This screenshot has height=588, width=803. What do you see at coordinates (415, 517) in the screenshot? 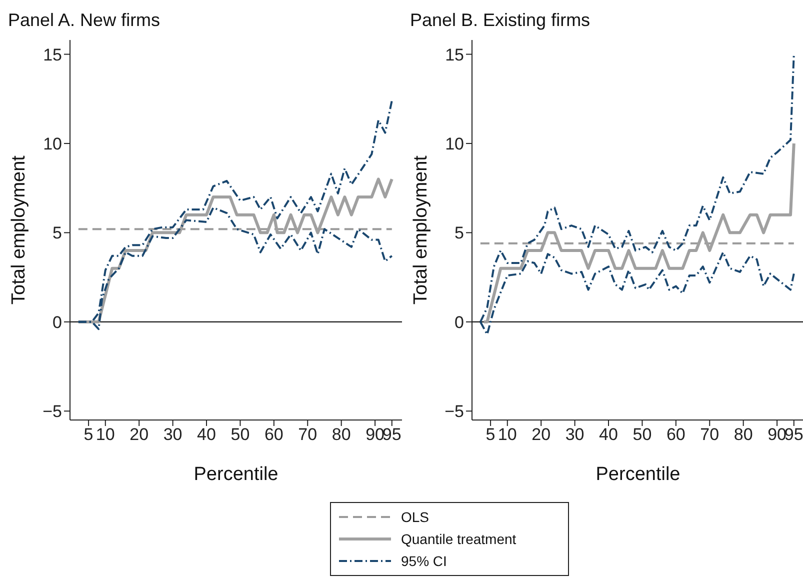
I see `legend-label: OLS` at bounding box center [415, 517].